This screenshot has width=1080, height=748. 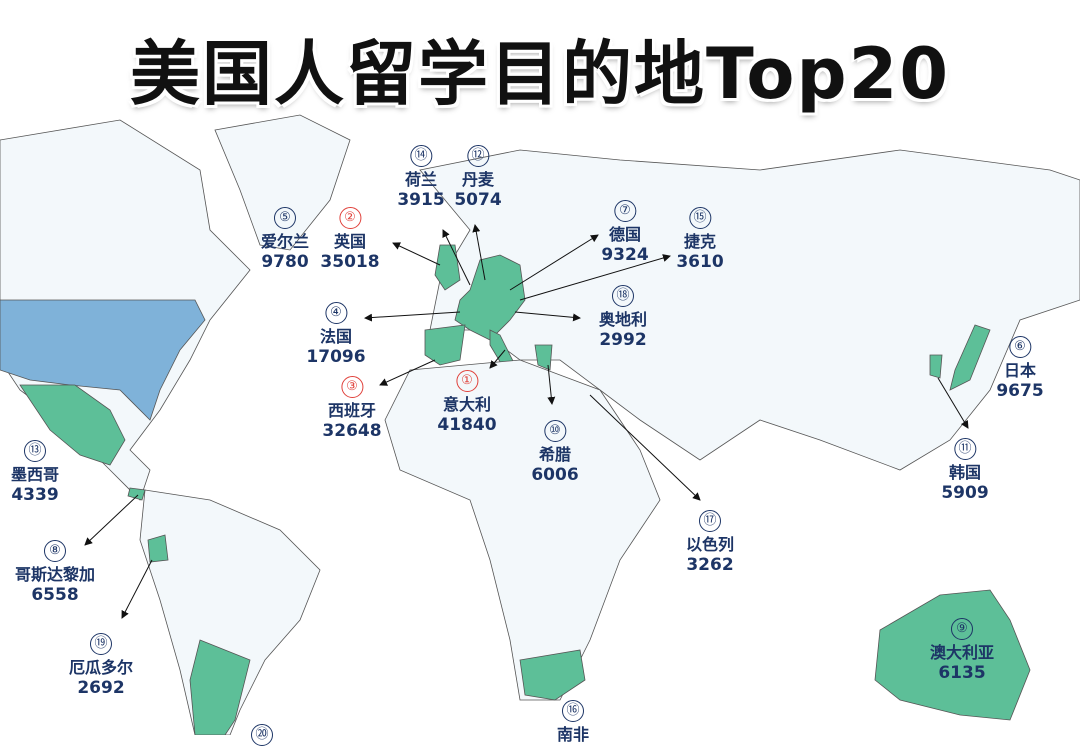 What do you see at coordinates (490, 297) in the screenshot?
I see `europe-highlight` at bounding box center [490, 297].